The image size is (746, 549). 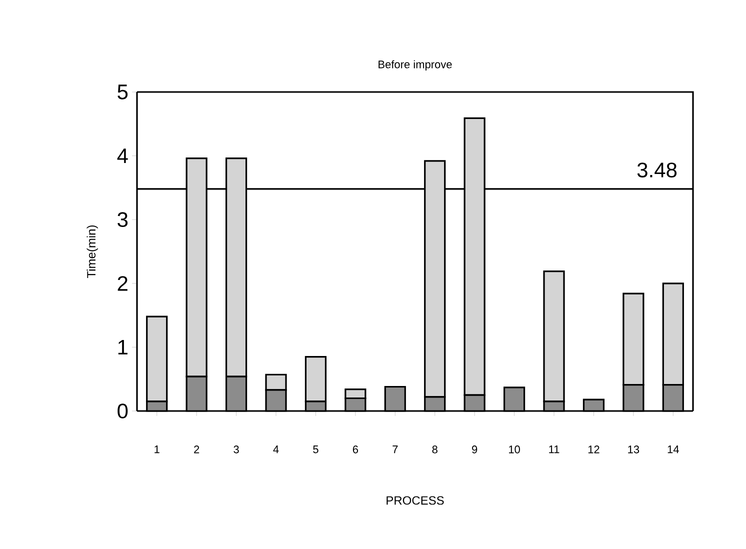 What do you see at coordinates (123, 92) in the screenshot?
I see `y-tick-label: 5` at bounding box center [123, 92].